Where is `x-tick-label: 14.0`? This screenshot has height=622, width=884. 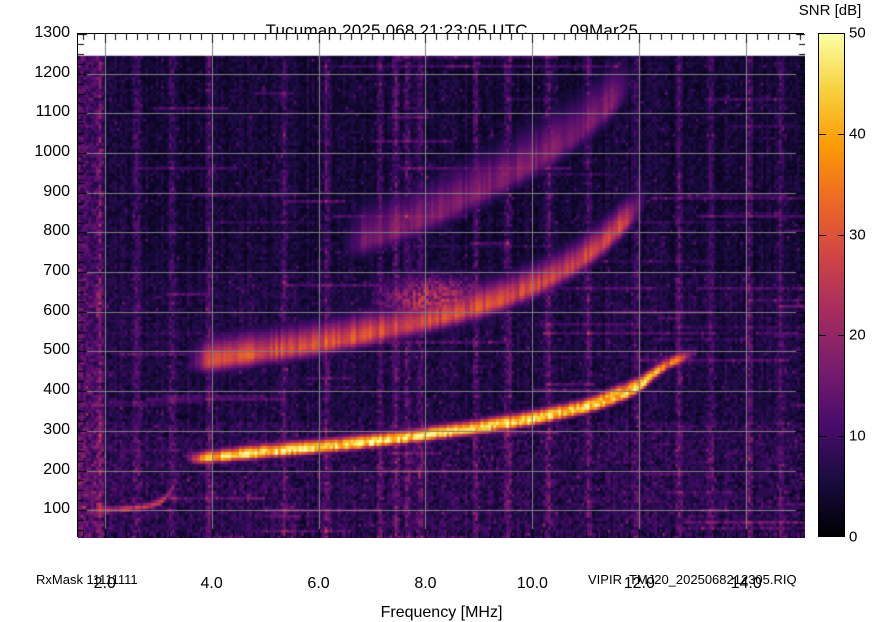 x-tick-label: 14.0 is located at coordinates (746, 583).